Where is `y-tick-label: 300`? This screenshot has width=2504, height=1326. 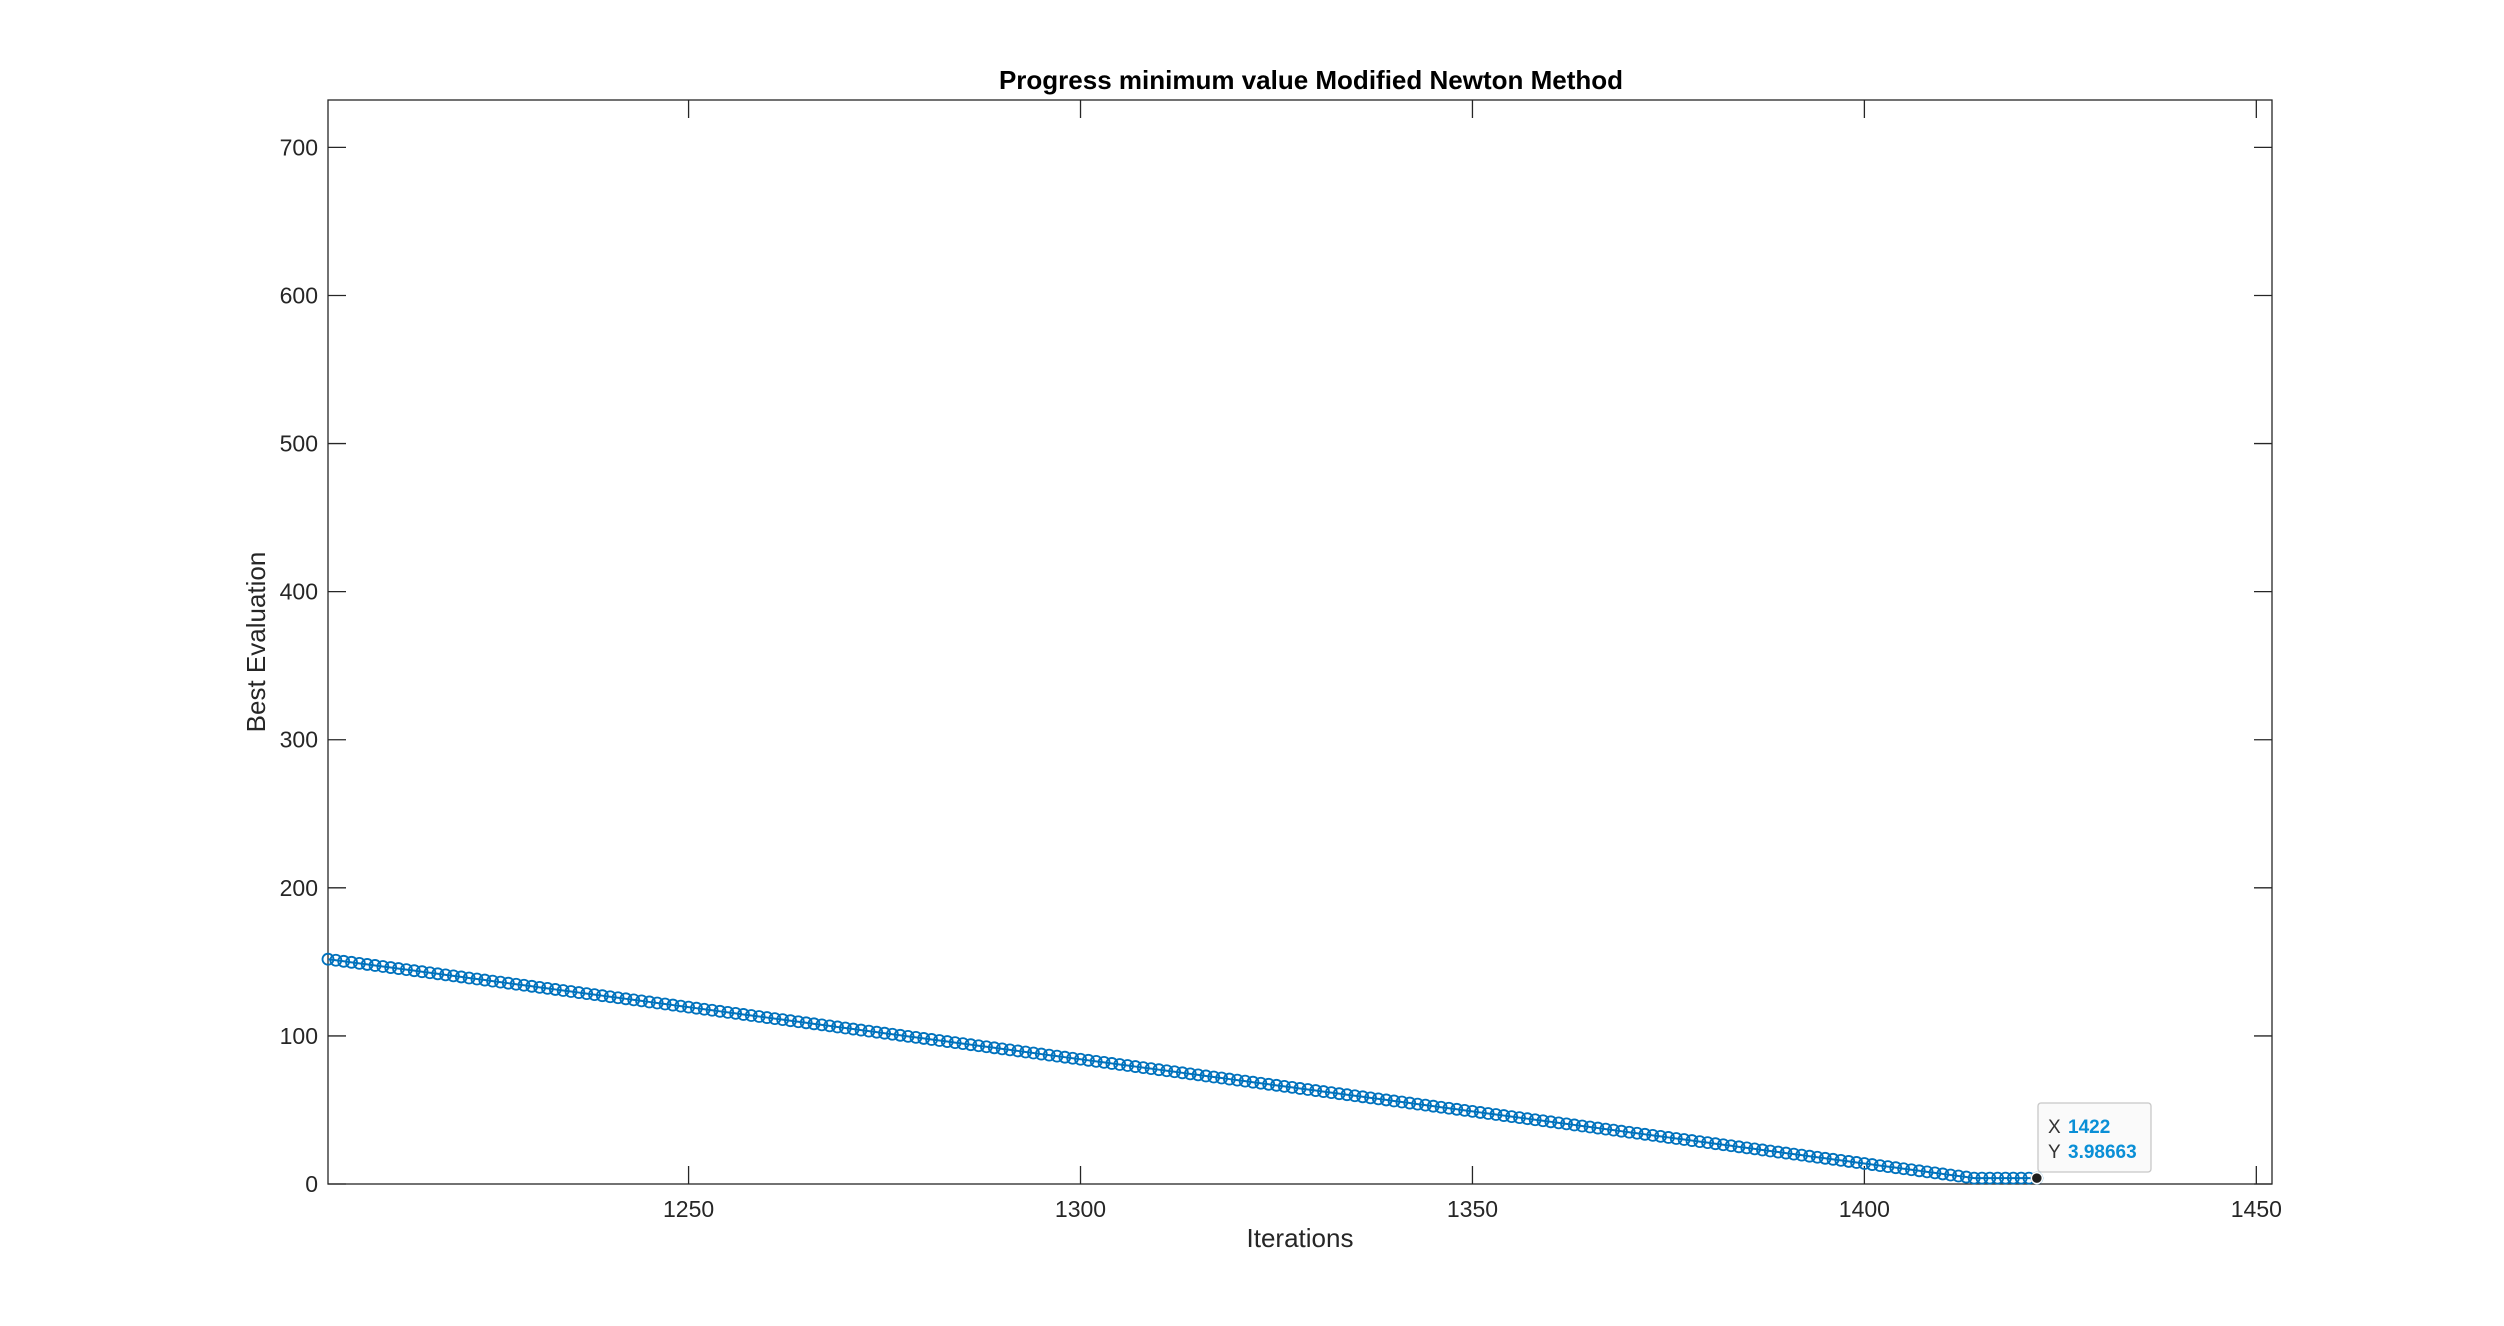 y-tick-label: 300 is located at coordinates (299, 740).